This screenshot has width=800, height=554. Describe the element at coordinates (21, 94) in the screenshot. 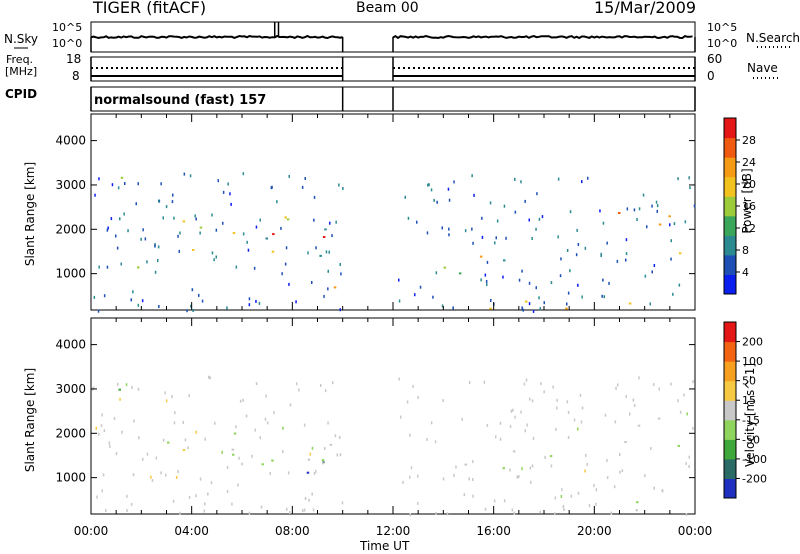

I see `cpid-label: CPID` at that location.